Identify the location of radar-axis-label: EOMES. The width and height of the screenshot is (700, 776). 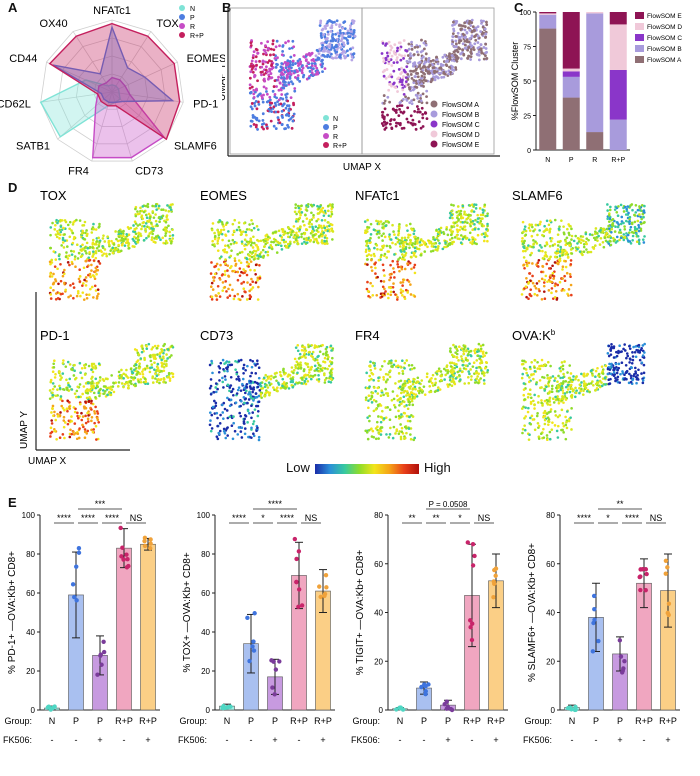
(206, 59).